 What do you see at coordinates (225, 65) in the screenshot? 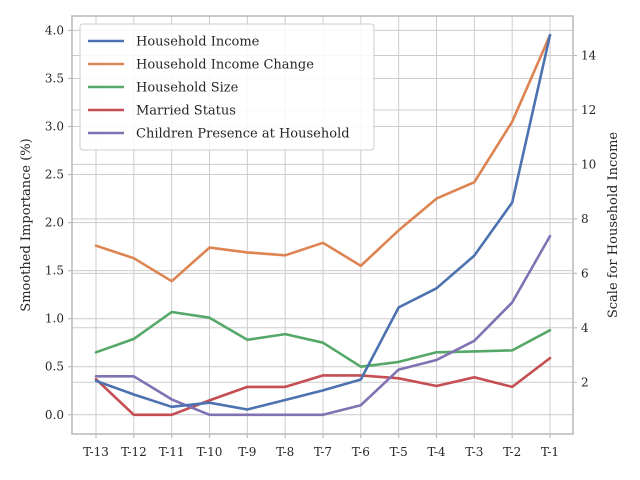
I see `legend-label-household-income-change: Household Income Change` at bounding box center [225, 65].